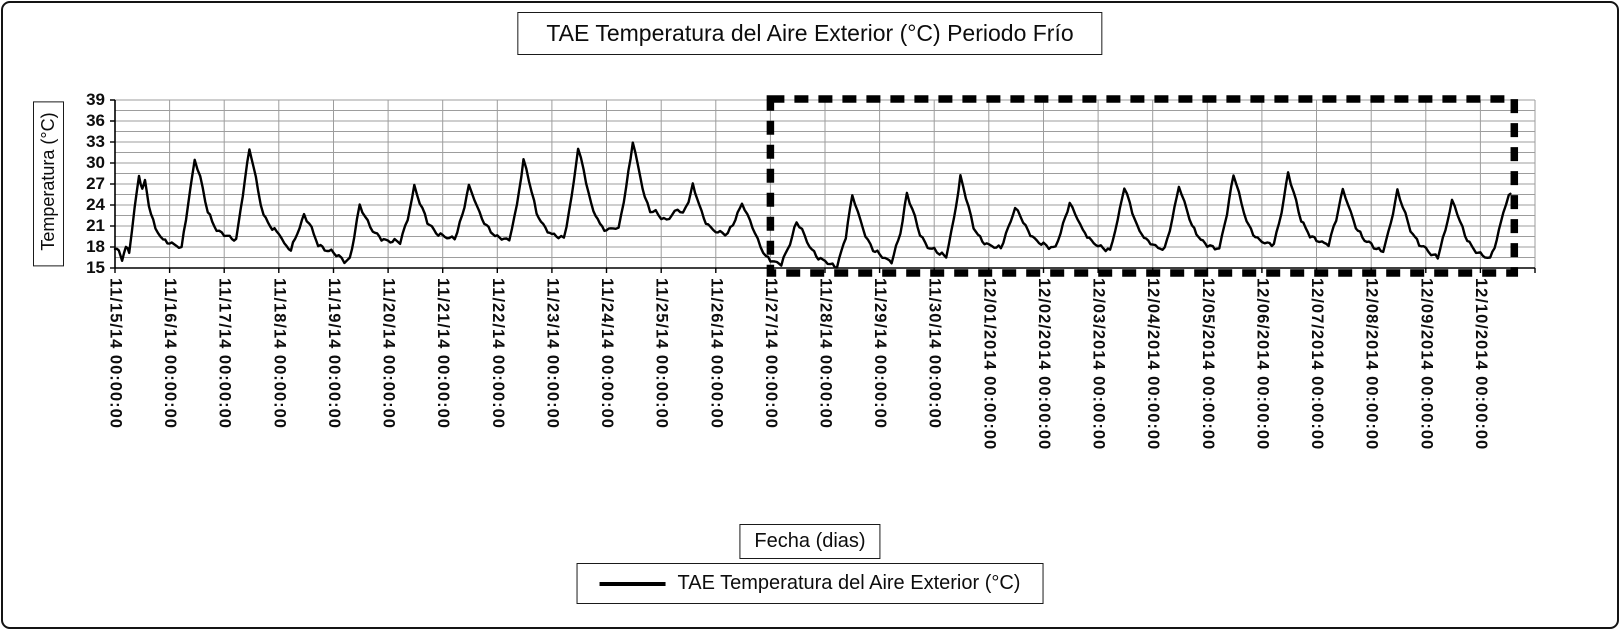 This screenshot has height=632, width=1622. I want to click on y-tick-label: 24, so click(95, 204).